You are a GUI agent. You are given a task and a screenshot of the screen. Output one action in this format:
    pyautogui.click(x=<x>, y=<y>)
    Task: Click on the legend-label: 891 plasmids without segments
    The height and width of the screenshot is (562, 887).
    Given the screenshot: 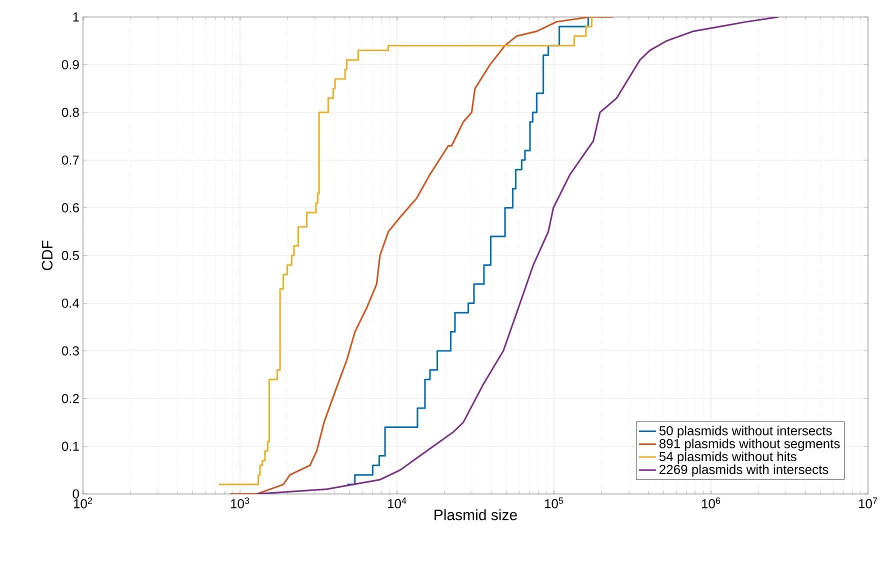 What is the action you would take?
    pyautogui.click(x=749, y=444)
    